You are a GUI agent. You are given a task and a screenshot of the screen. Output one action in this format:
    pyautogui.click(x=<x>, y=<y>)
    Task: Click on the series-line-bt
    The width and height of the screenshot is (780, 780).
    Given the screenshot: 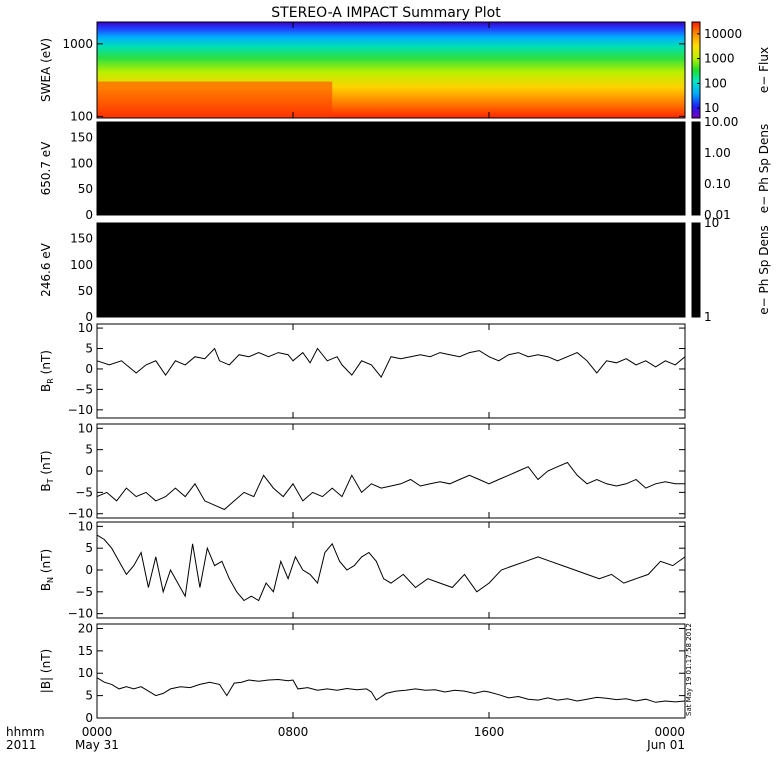 What is the action you would take?
    pyautogui.click(x=390, y=486)
    